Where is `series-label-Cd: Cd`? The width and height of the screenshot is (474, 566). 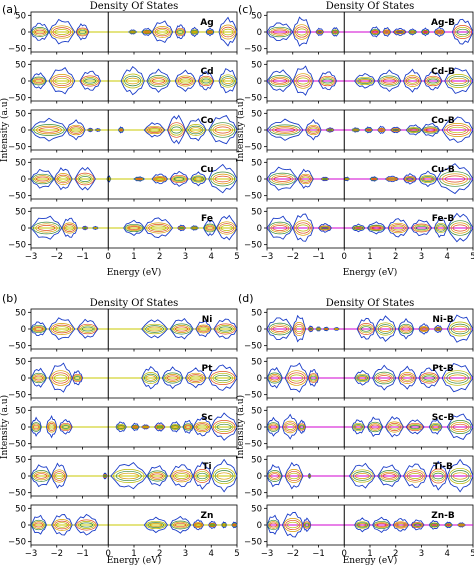 series-label-Cd: Cd is located at coordinates (206, 72).